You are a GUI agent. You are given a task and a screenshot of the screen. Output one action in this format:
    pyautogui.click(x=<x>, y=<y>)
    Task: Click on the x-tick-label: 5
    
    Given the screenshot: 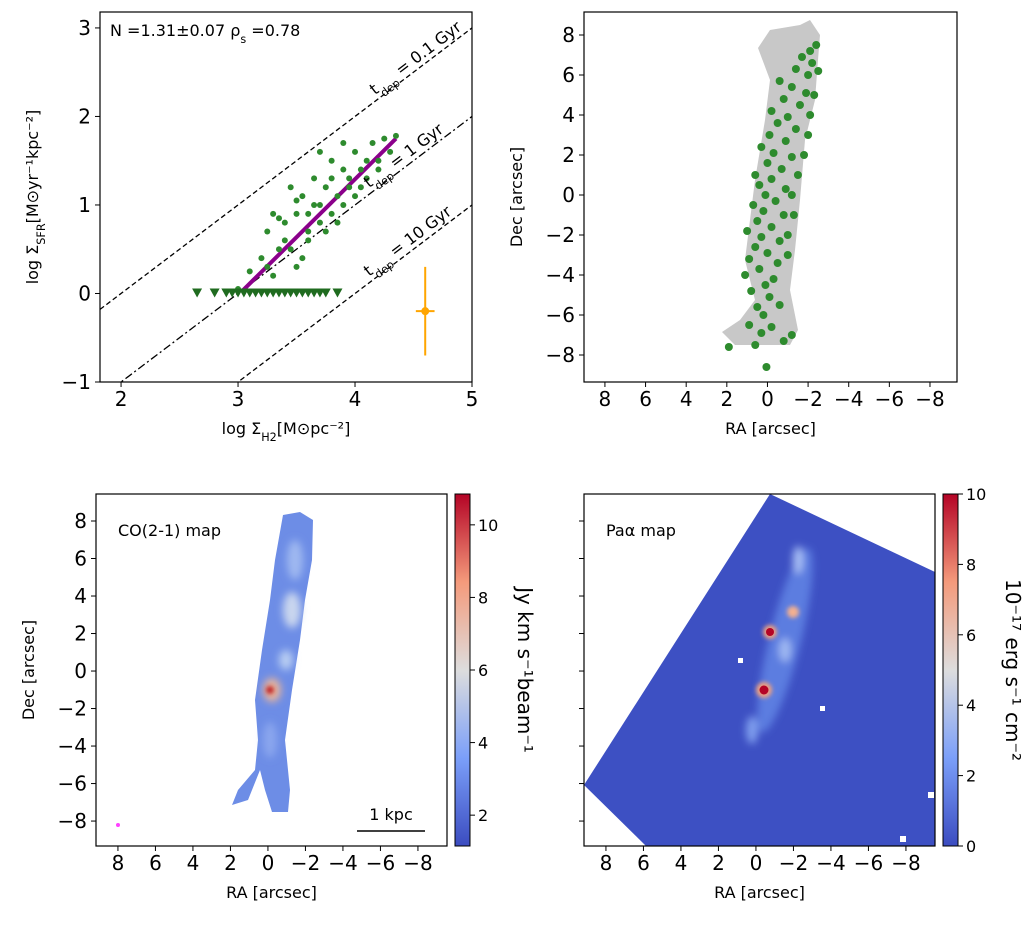 What is the action you would take?
    pyautogui.click(x=472, y=399)
    